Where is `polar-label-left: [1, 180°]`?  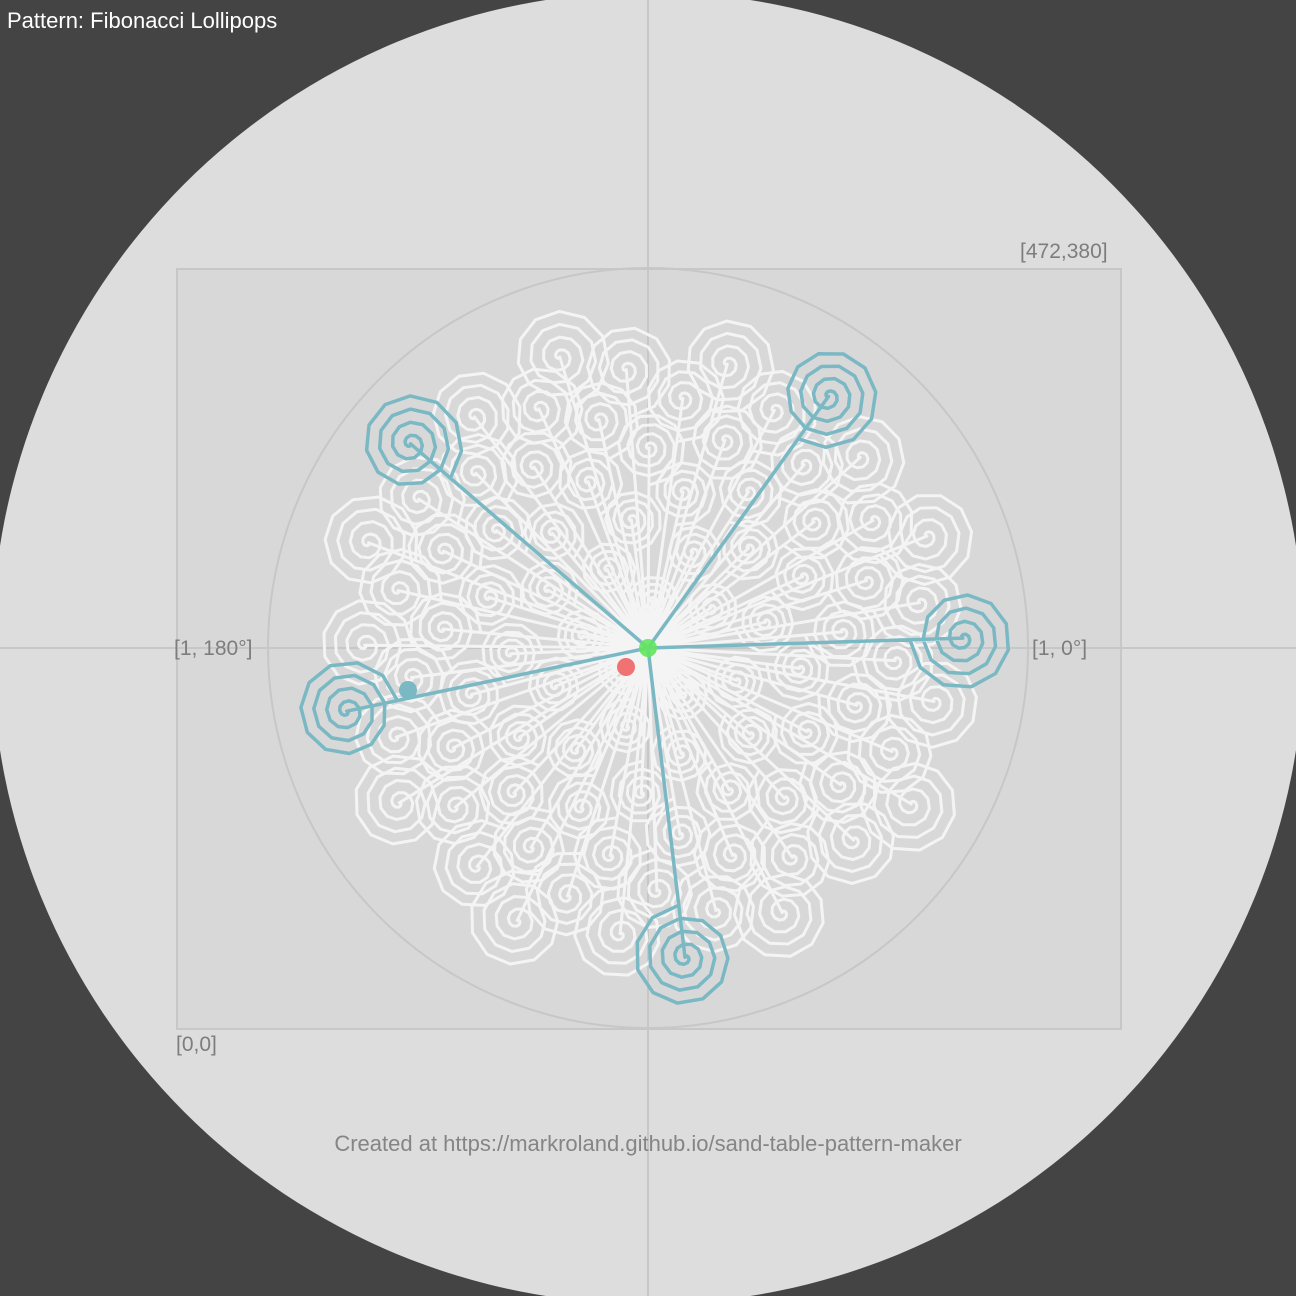
polar-label-left: [1, 180°] is located at coordinates (213, 648).